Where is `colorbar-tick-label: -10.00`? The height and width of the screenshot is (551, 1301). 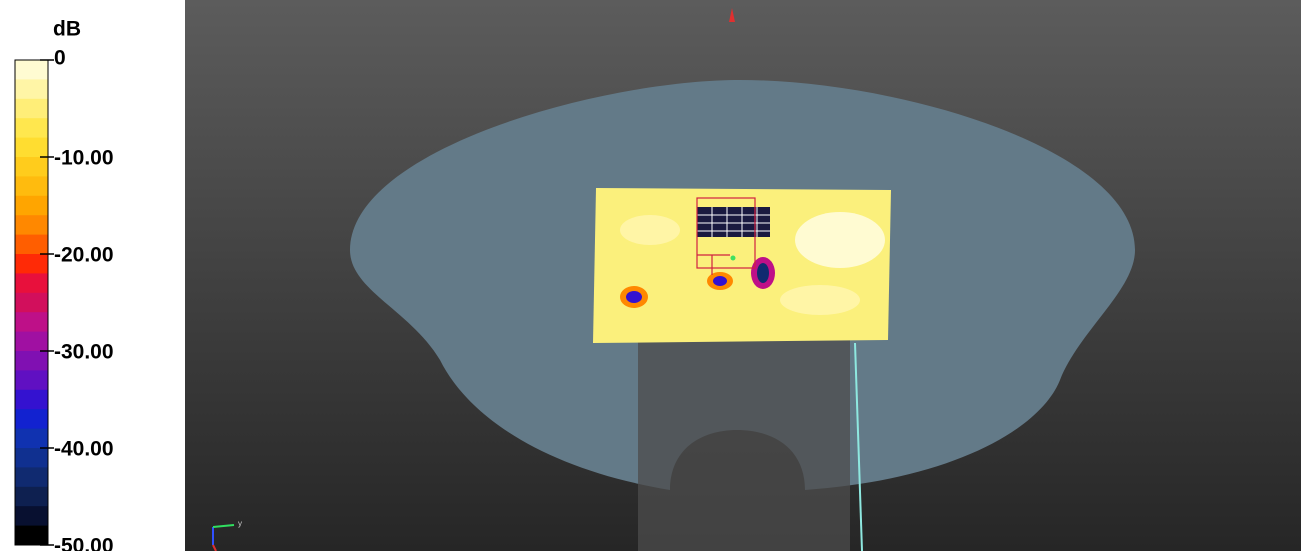
colorbar-tick-label: -10.00 is located at coordinates (84, 158).